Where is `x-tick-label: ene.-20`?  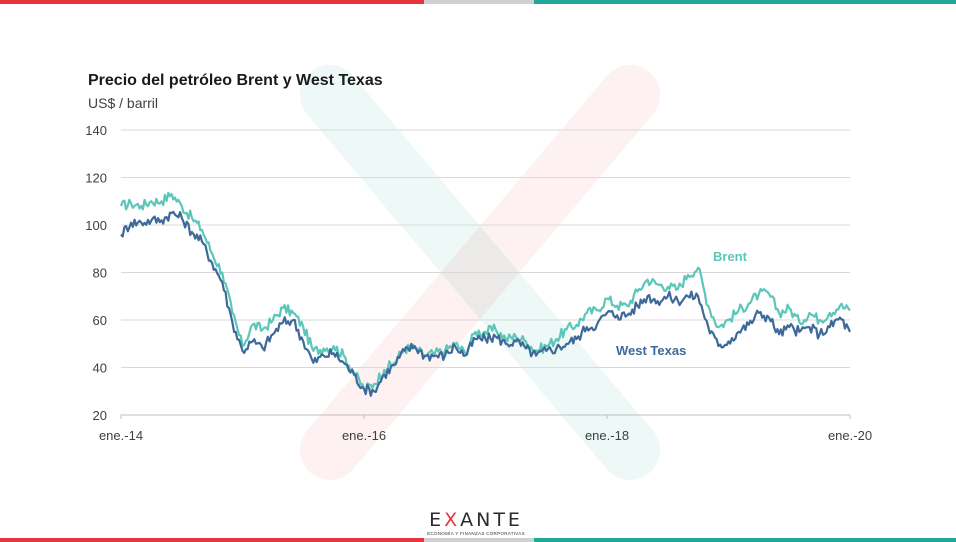
x-tick-label: ene.-20 is located at coordinates (850, 435).